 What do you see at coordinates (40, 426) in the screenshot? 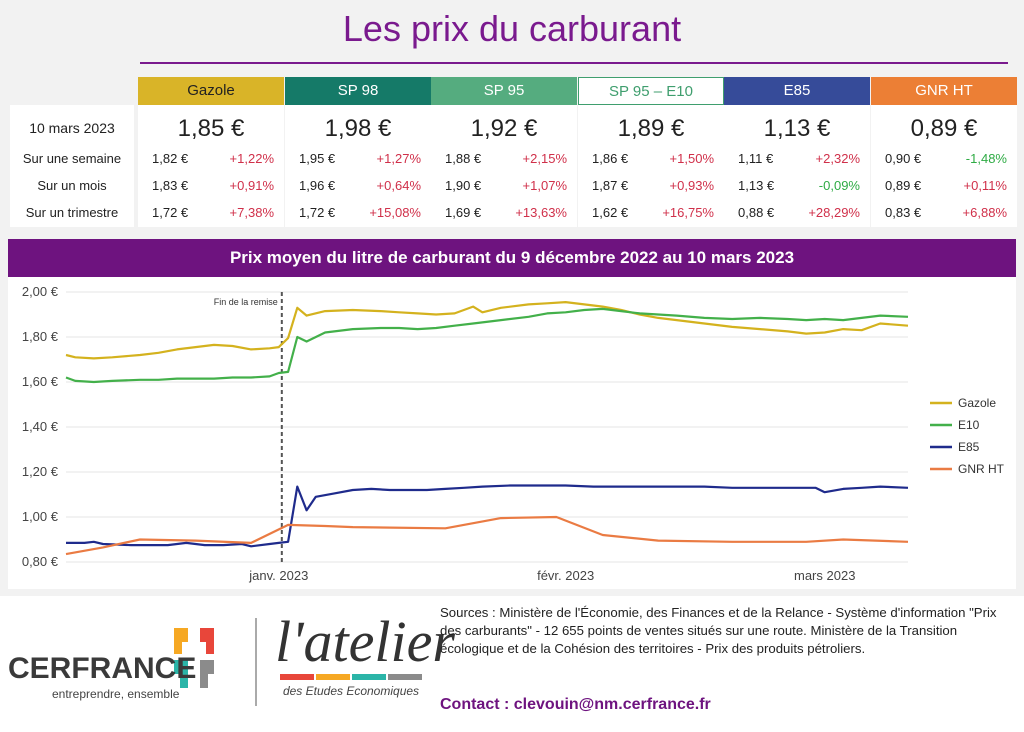
I see `y-tick-label: 1,40 €` at bounding box center [40, 426].